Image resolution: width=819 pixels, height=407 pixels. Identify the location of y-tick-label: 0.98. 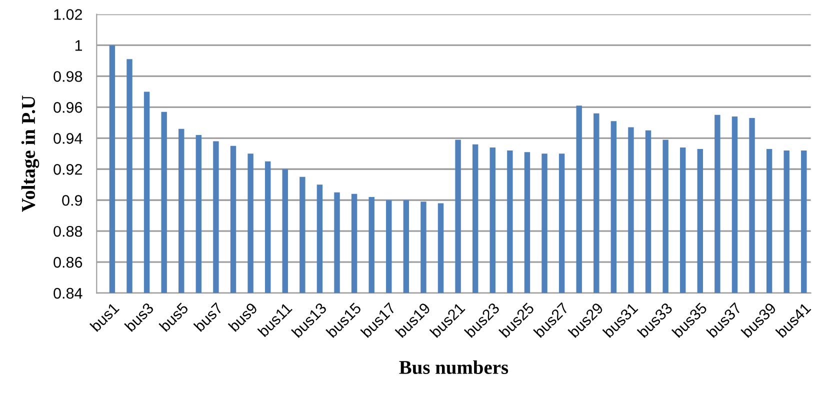
(68, 76).